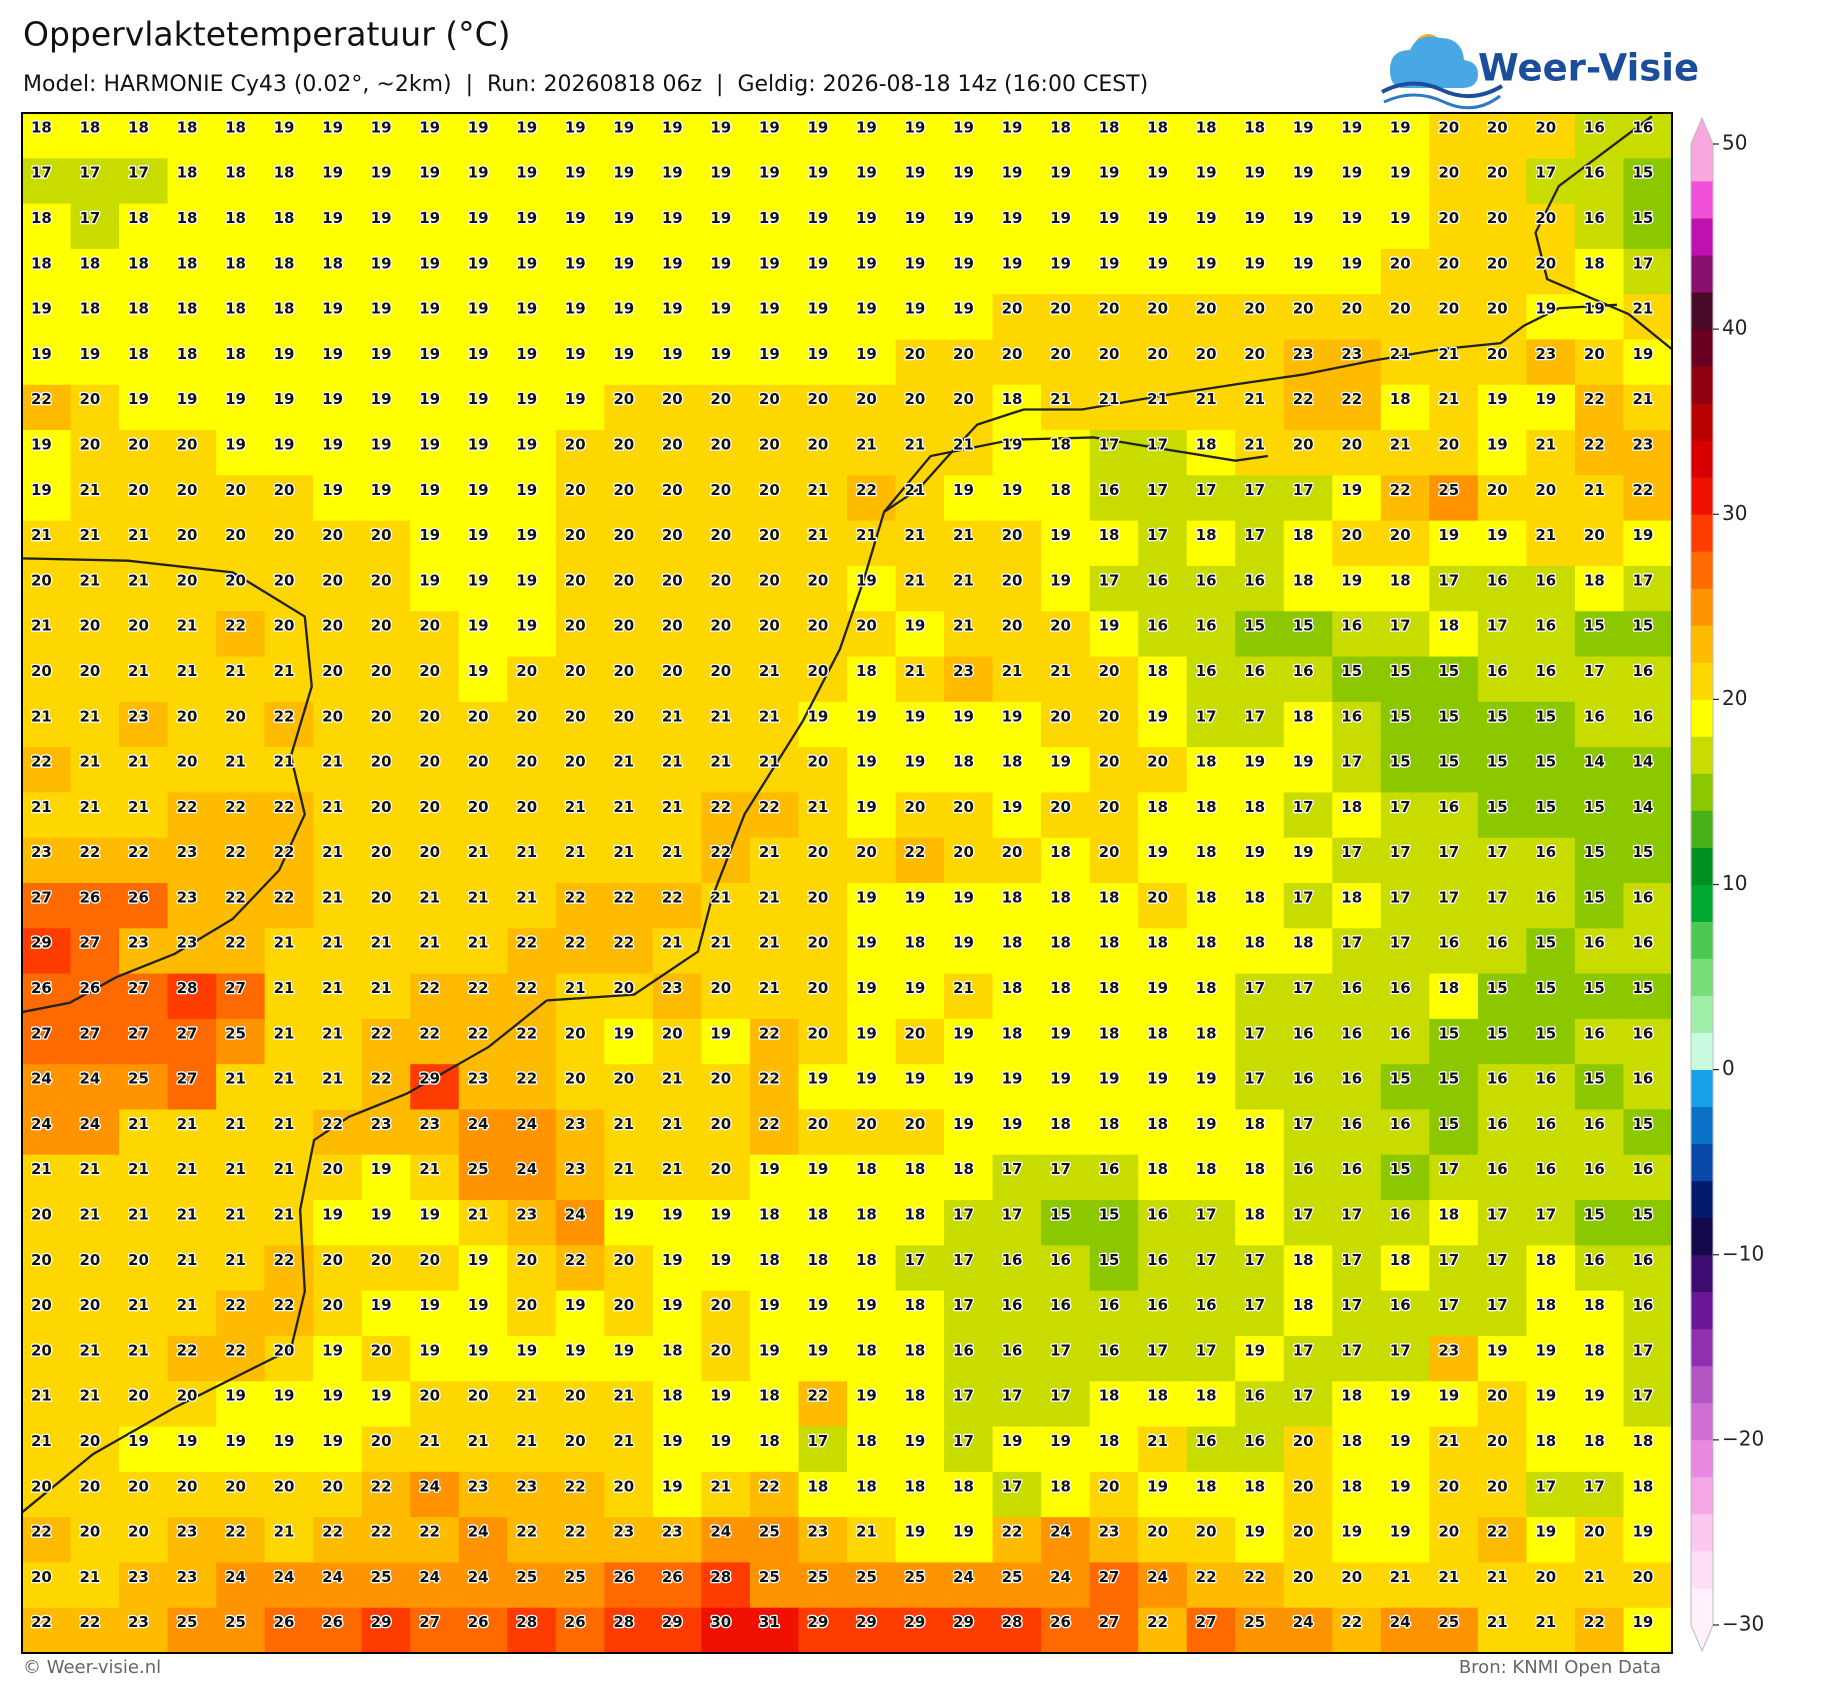  What do you see at coordinates (1642, 1215) in the screenshot?
I see `temperature-label: 15` at bounding box center [1642, 1215].